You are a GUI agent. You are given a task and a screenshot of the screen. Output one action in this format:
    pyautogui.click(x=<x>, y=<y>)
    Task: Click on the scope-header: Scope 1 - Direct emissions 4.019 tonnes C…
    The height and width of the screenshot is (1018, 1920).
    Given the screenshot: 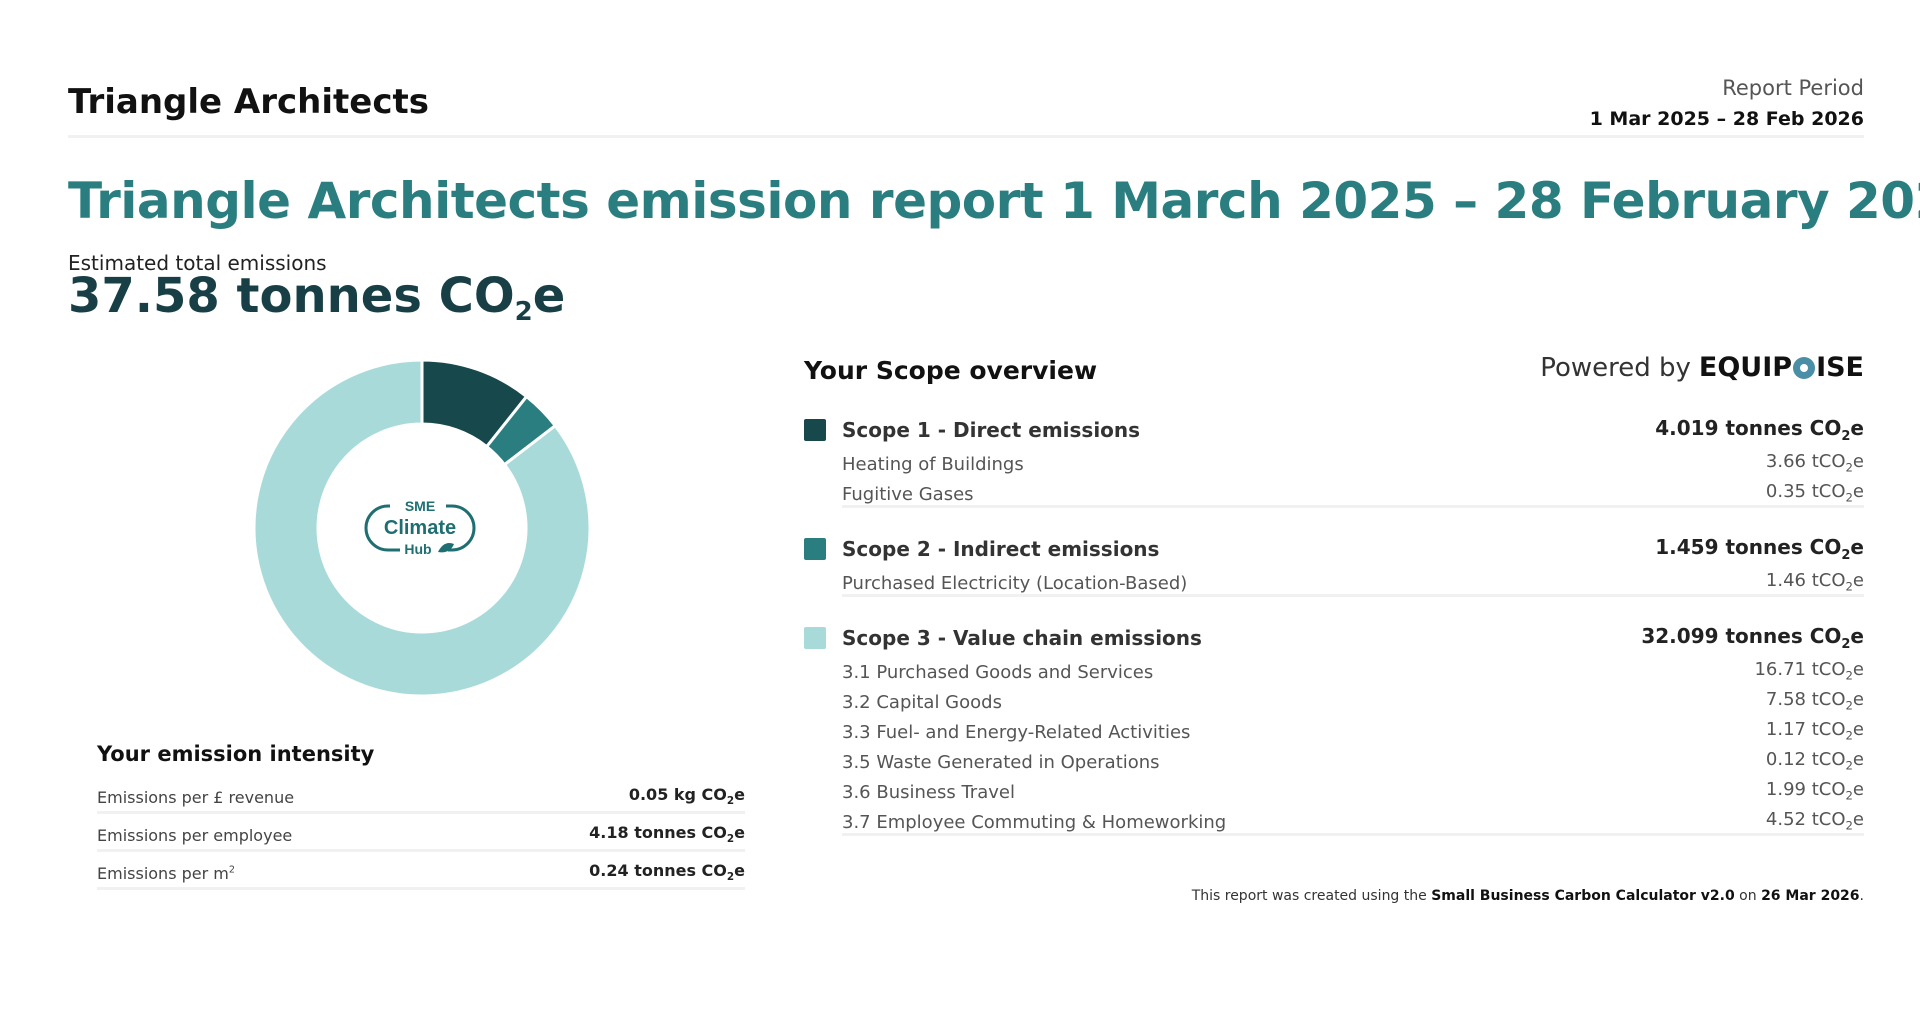 What is the action you would take?
    pyautogui.click(x=1334, y=430)
    